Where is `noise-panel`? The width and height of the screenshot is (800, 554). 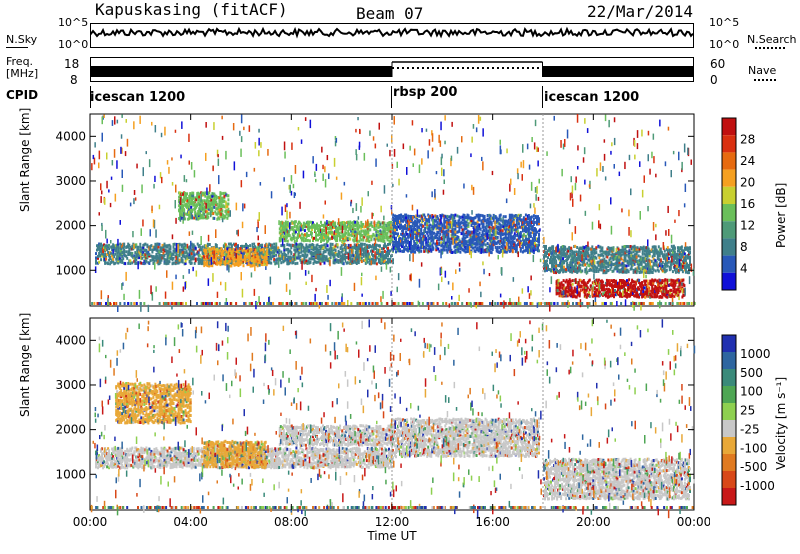
noise-panel is located at coordinates (392, 35).